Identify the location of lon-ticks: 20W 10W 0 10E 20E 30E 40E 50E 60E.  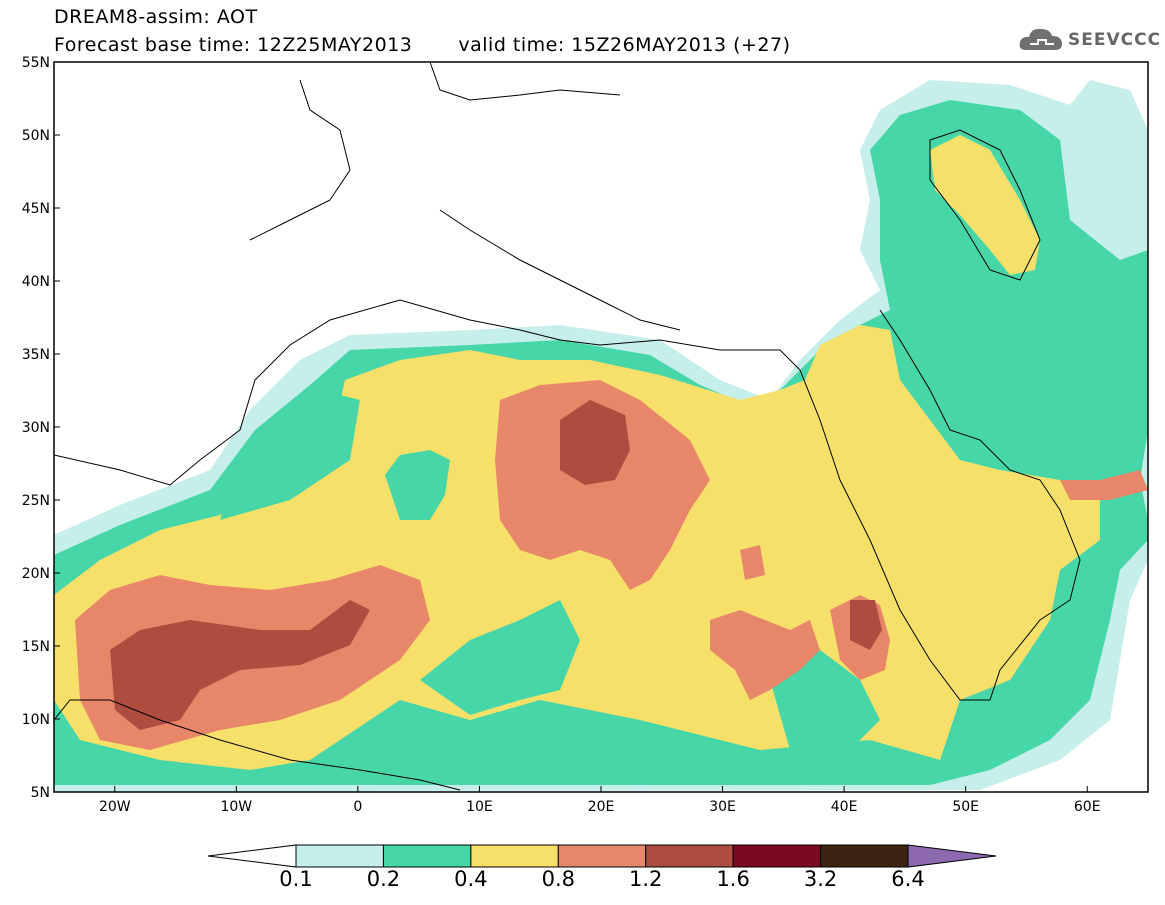
(600, 800).